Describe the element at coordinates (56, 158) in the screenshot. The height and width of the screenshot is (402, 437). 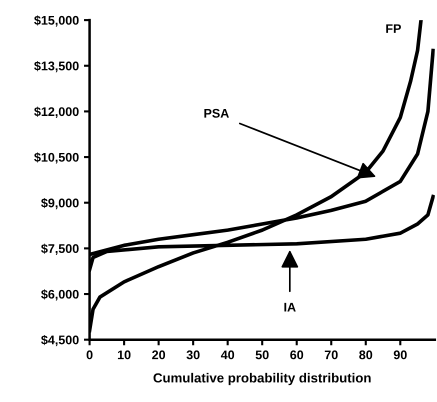
I see `y-tick-label: $10,500` at that location.